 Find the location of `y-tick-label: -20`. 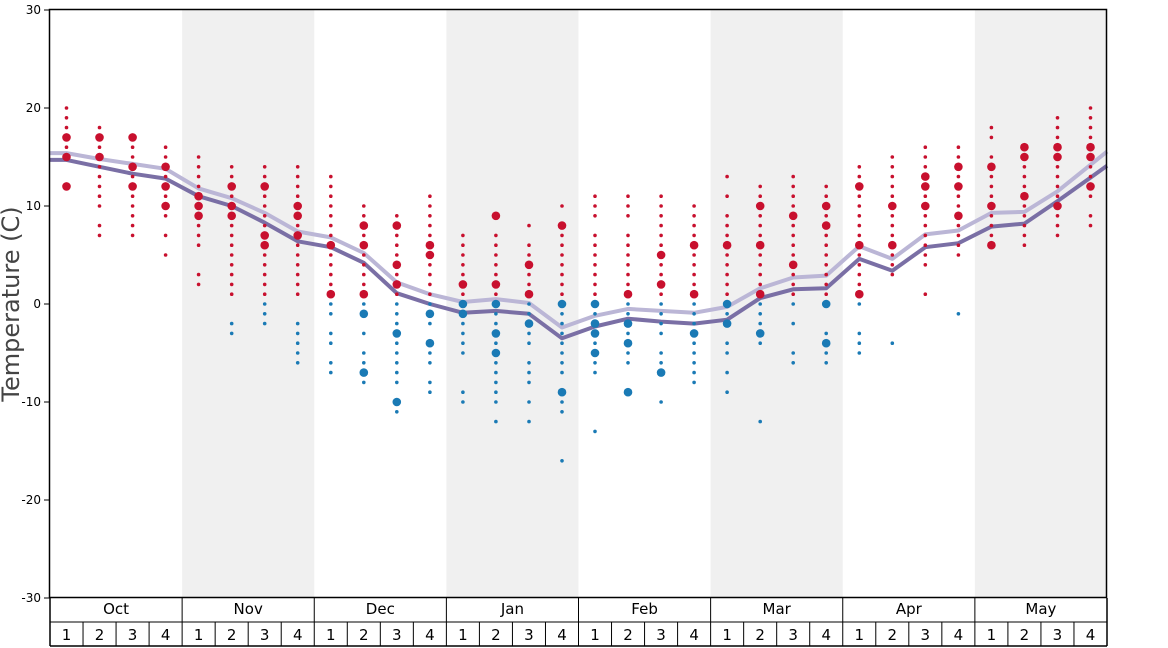

y-tick-label: -20 is located at coordinates (31, 500).